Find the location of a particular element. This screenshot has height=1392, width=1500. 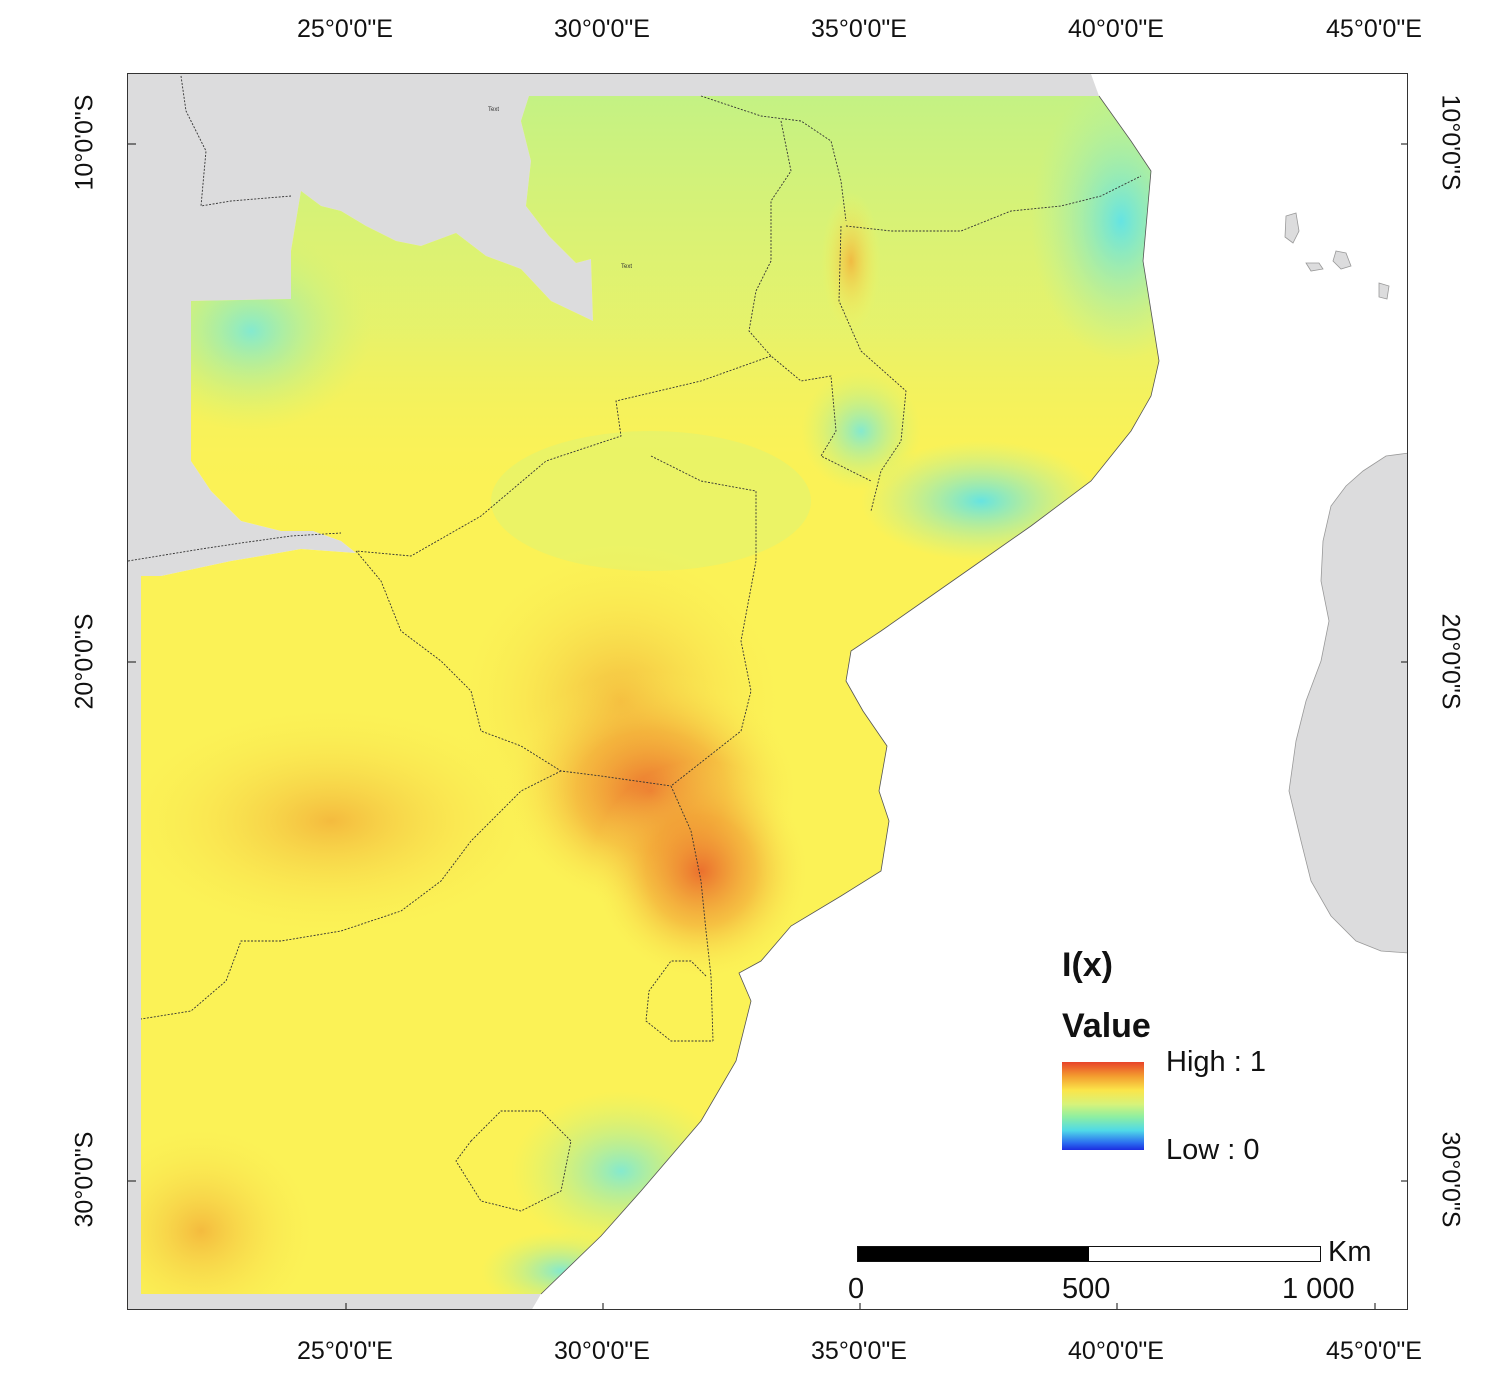

lat-label-right-20: 20°0'0"S is located at coordinates (1450, 661).